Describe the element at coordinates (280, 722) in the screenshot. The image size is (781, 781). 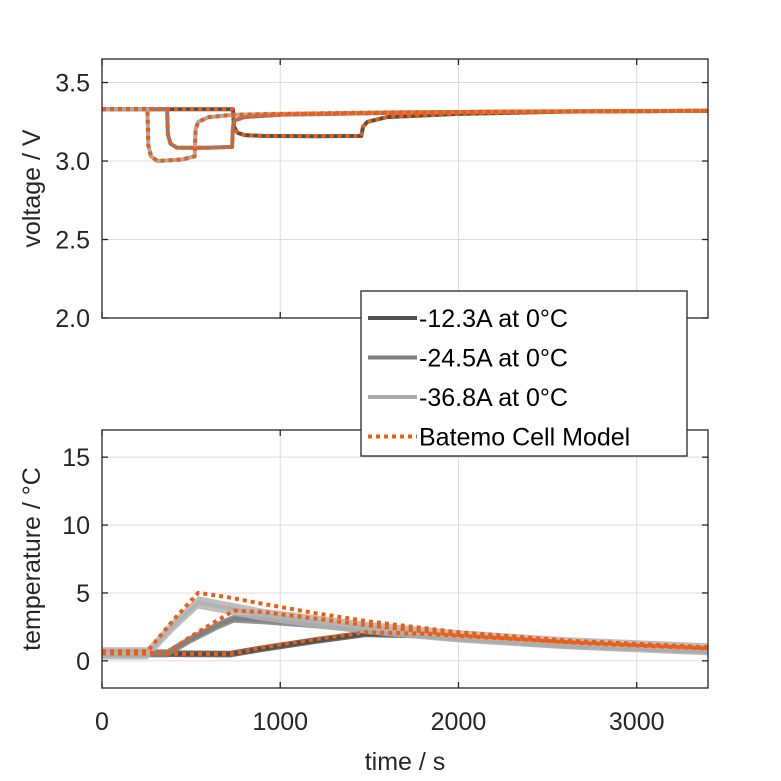
I see `x-tick-label: 1000` at that location.